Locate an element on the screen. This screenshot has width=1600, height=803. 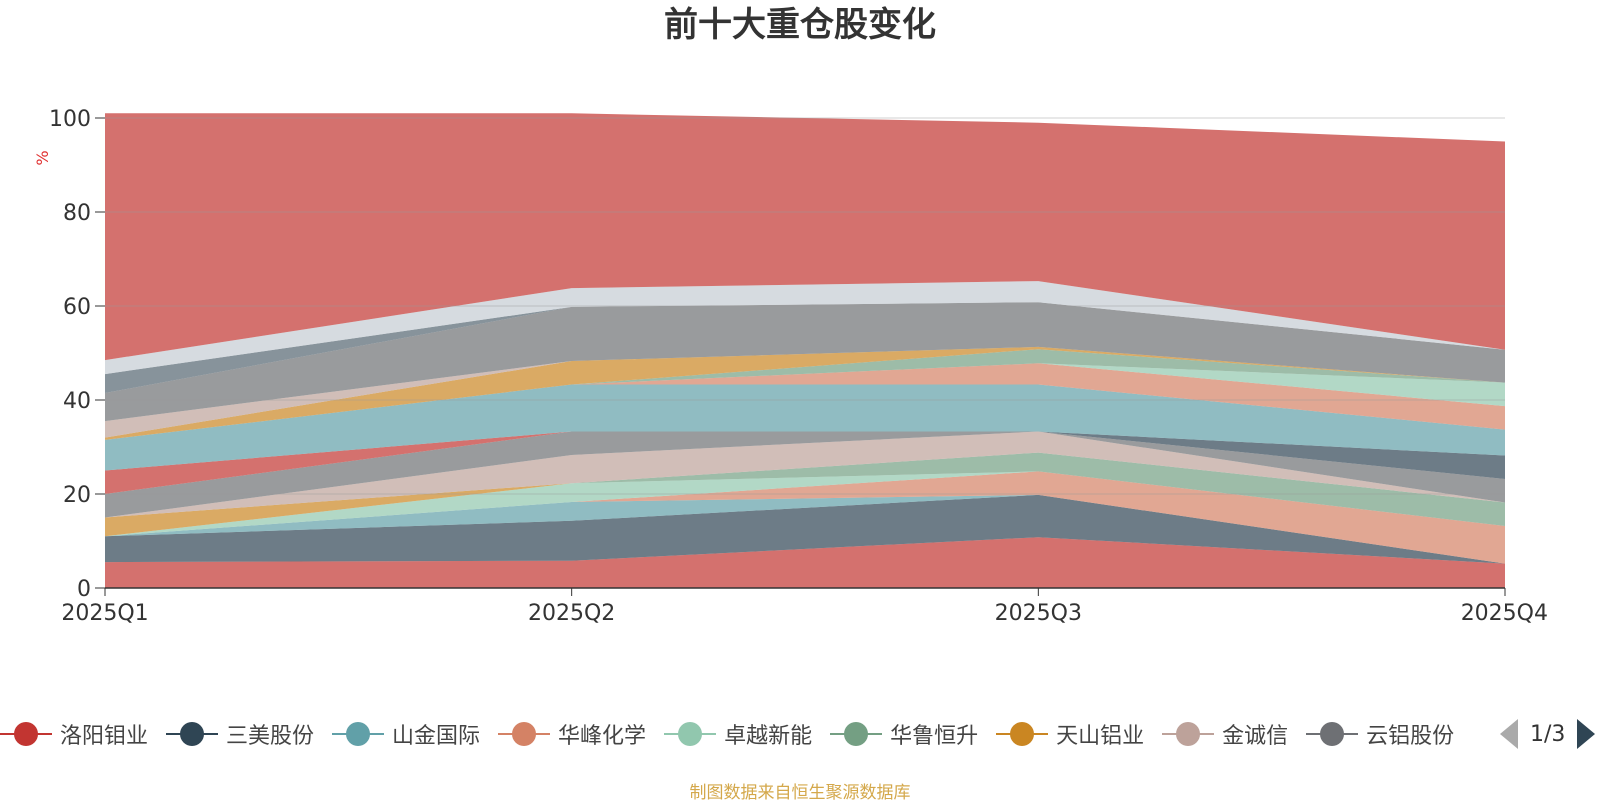
legend-item: 华鲁恒升 is located at coordinates (904, 734).